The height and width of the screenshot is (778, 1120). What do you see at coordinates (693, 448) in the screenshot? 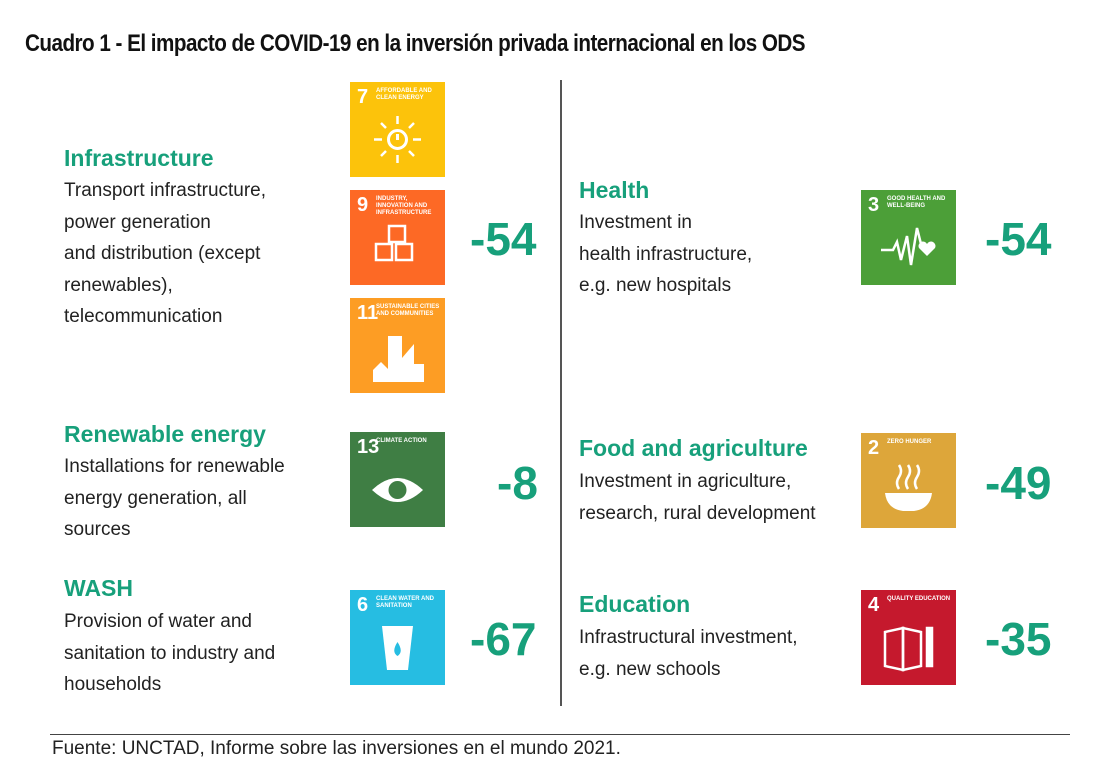
I see `food-agriculture-heading: Food and agriculture` at bounding box center [693, 448].